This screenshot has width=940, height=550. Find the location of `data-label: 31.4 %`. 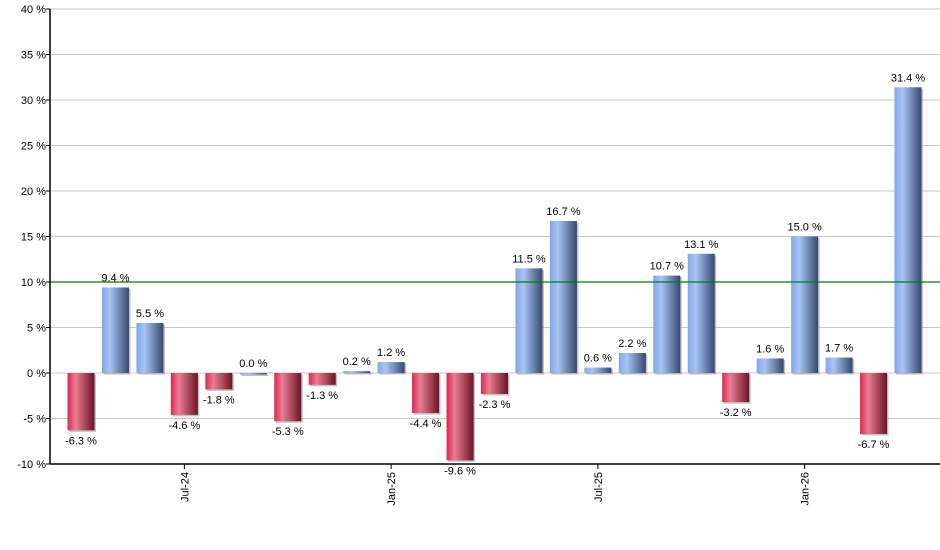

data-label: 31.4 % is located at coordinates (908, 78).